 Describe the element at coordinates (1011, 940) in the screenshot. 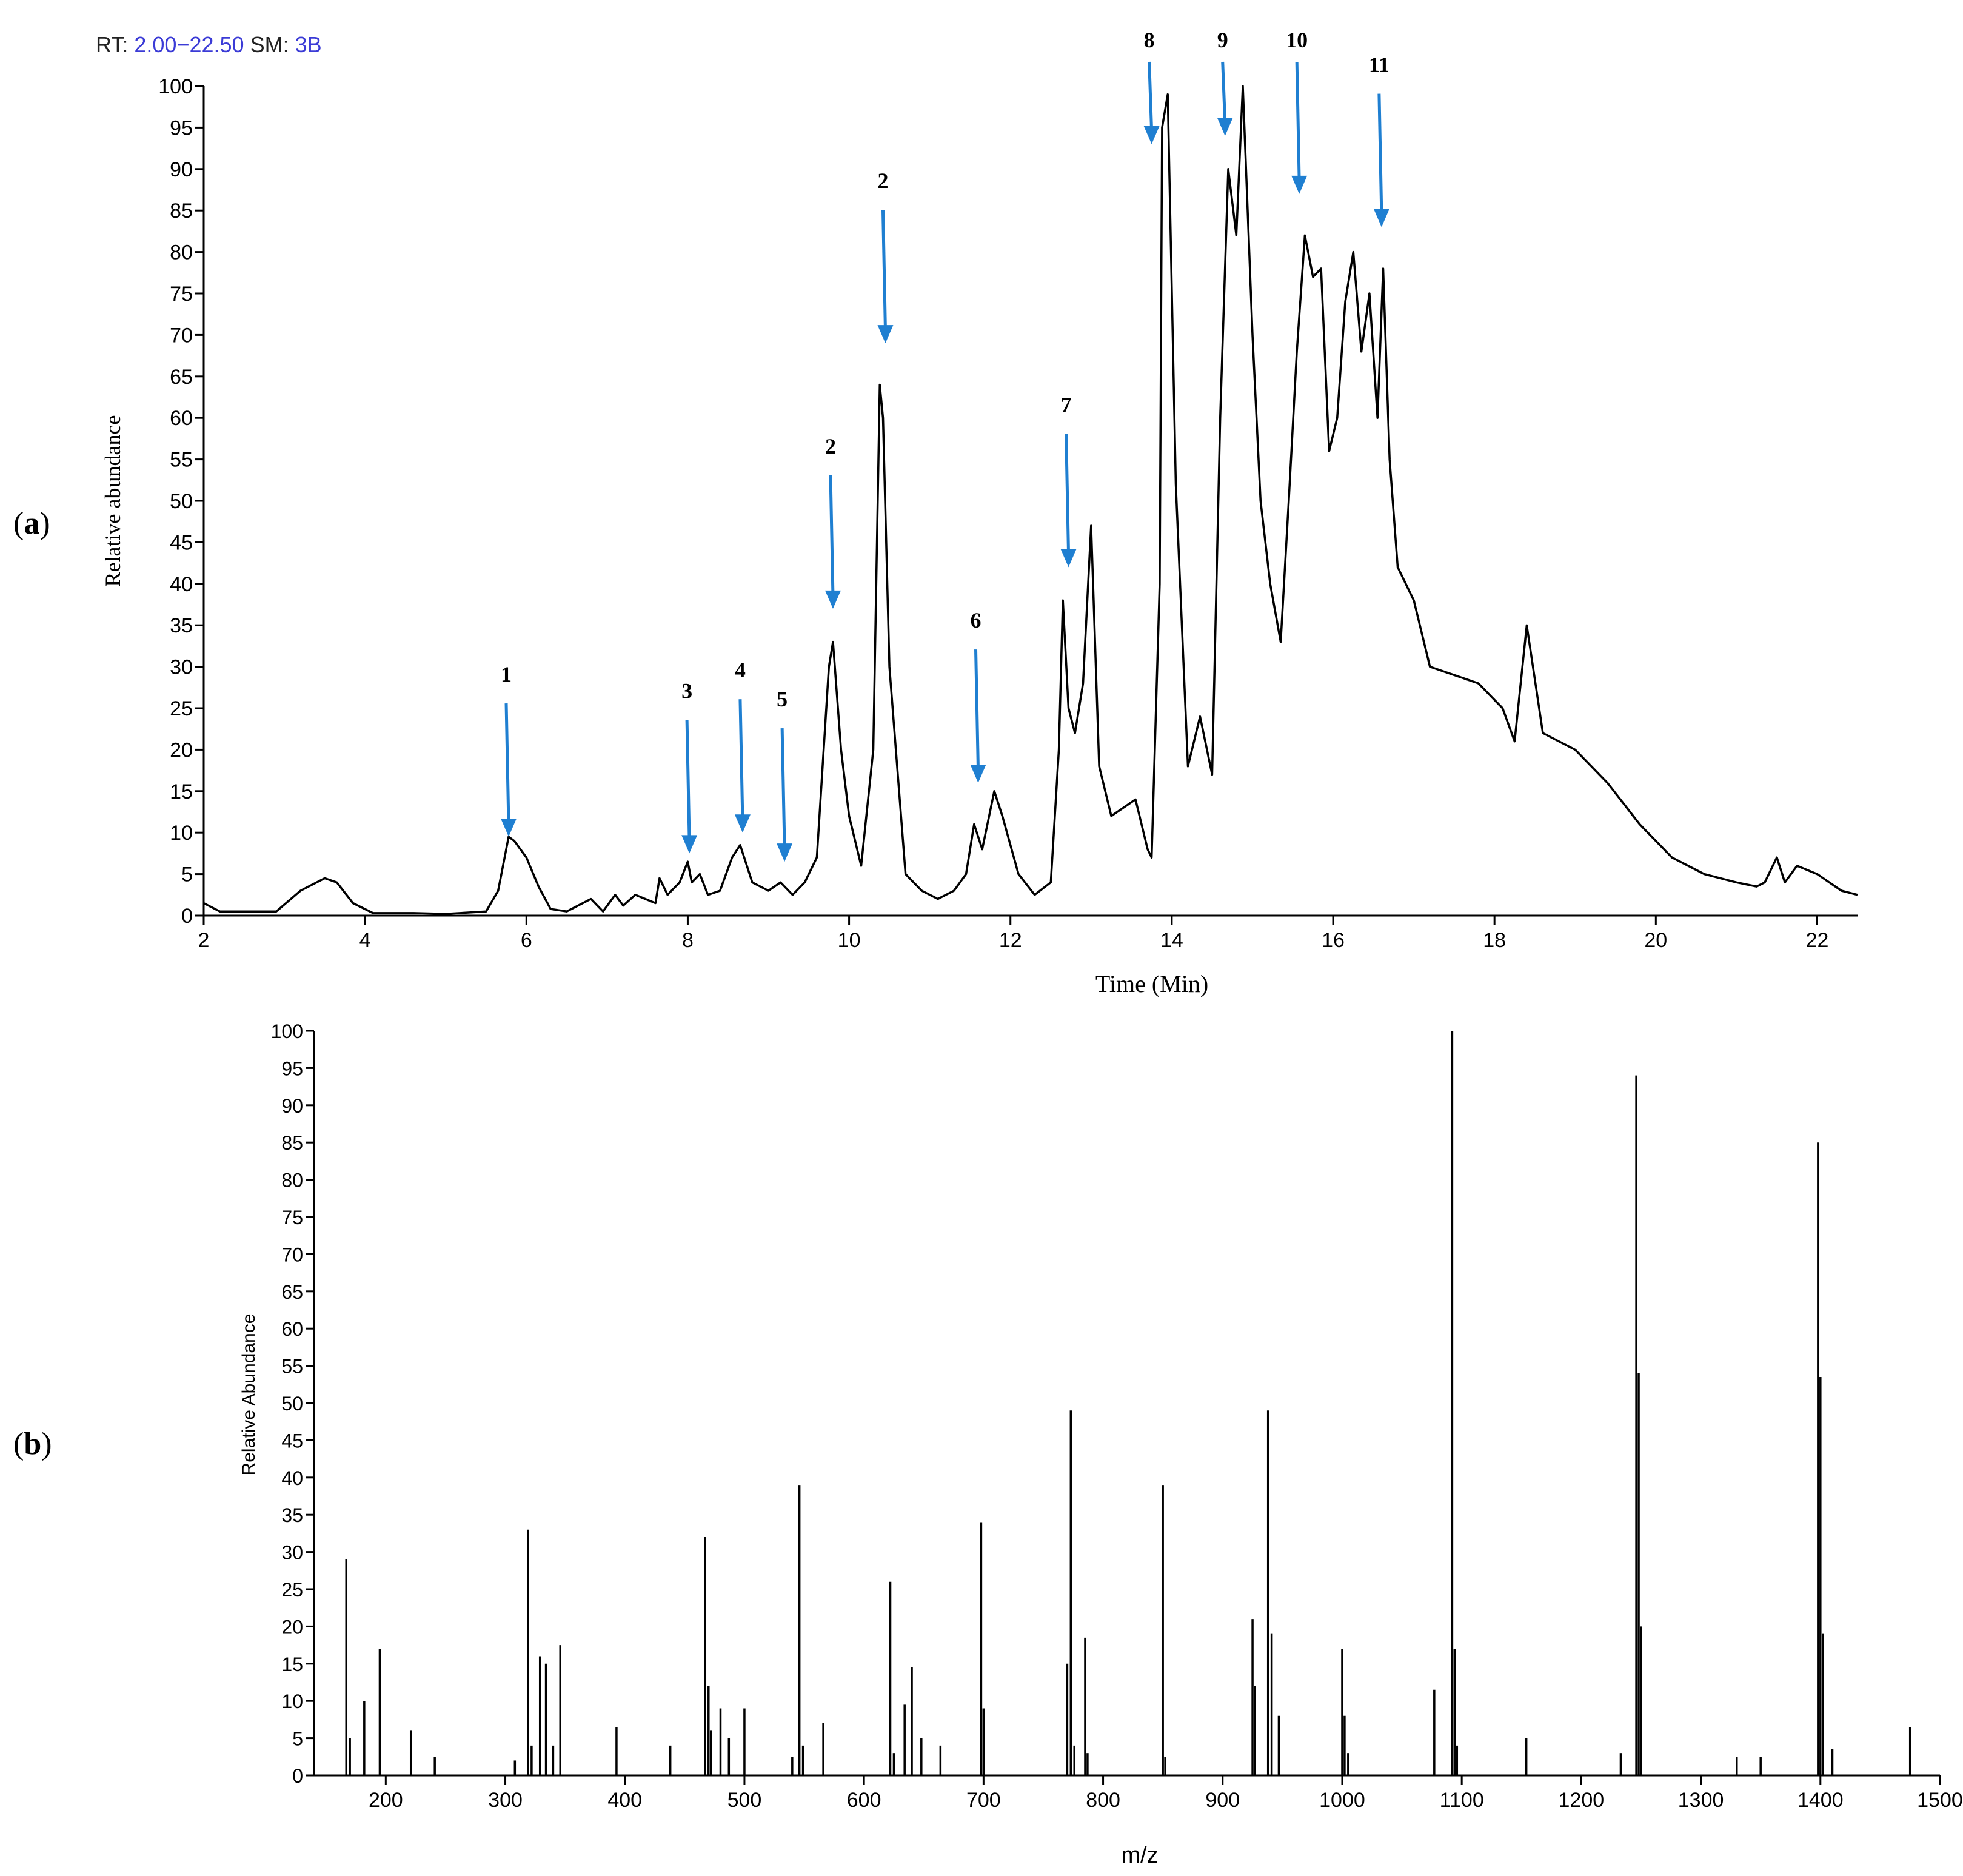

I see `x-tick-label: 12` at that location.